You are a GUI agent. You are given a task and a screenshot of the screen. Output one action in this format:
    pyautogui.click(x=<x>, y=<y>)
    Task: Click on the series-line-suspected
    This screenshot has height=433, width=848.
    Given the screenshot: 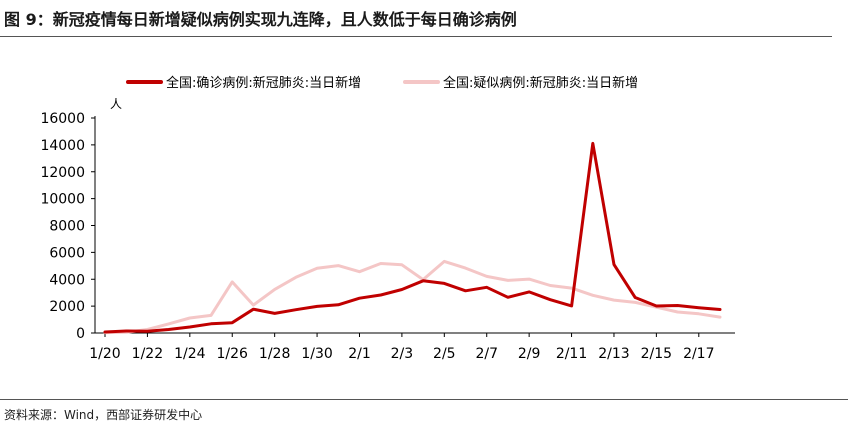 What is the action you would take?
    pyautogui.click(x=412, y=297)
    